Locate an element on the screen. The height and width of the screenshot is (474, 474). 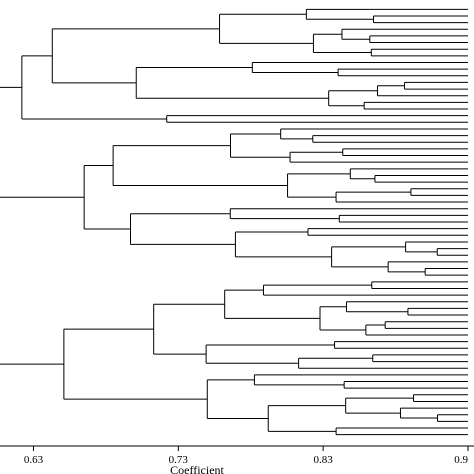
x-tick-label: 0.73 is located at coordinates (179, 460).